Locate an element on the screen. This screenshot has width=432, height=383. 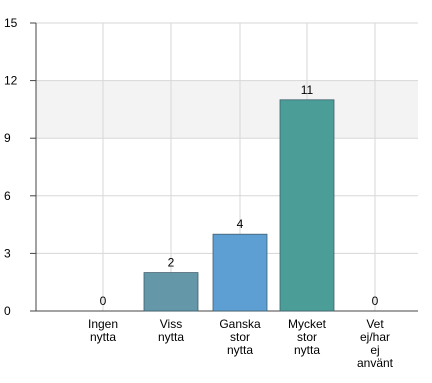
x-tick-label: Vet ej/har ej använt is located at coordinates (375, 343).